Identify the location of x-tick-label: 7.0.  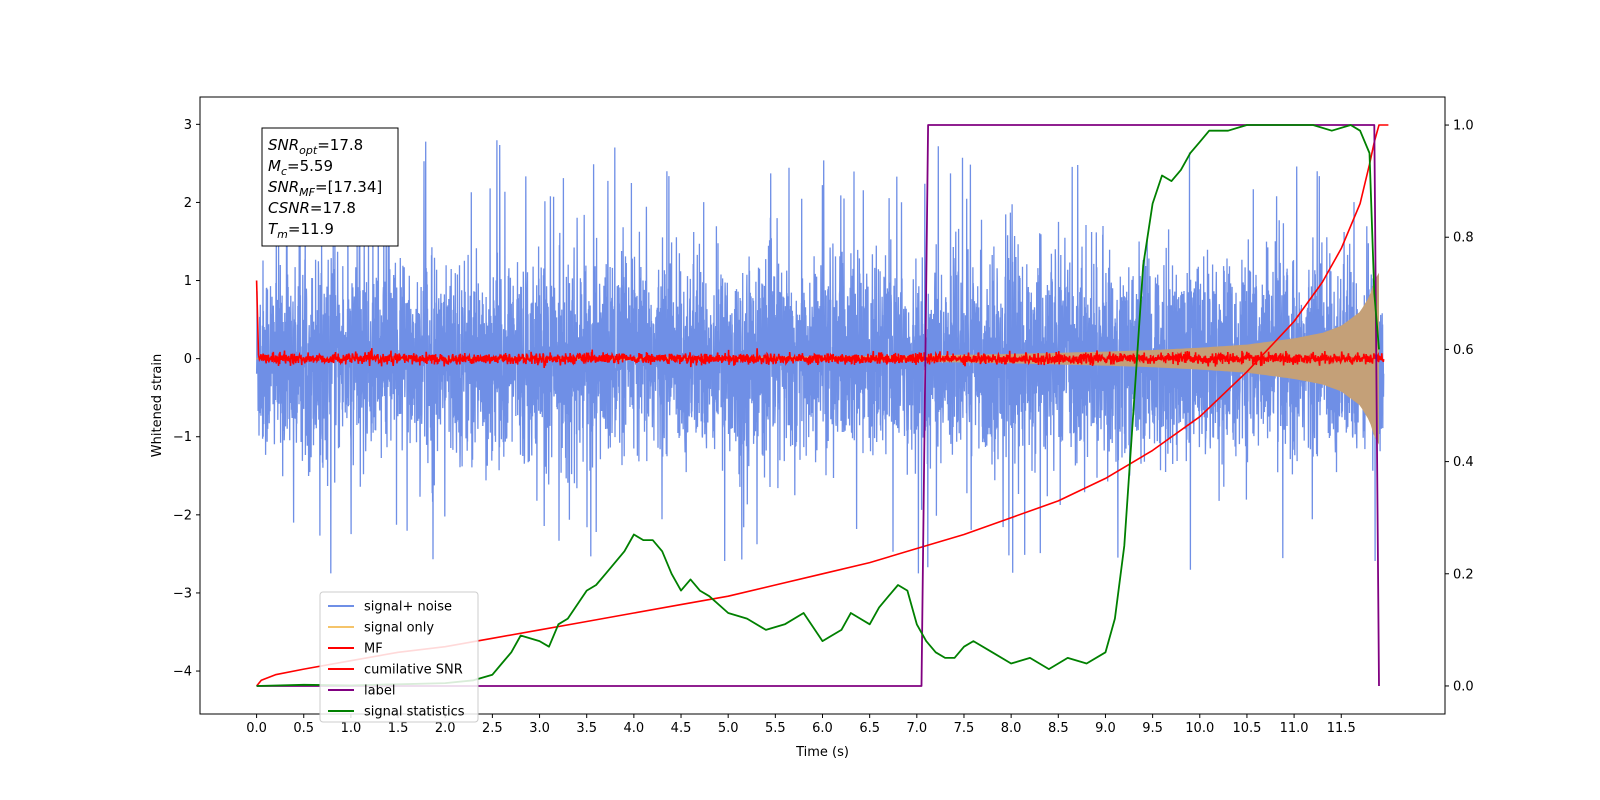
(916, 728).